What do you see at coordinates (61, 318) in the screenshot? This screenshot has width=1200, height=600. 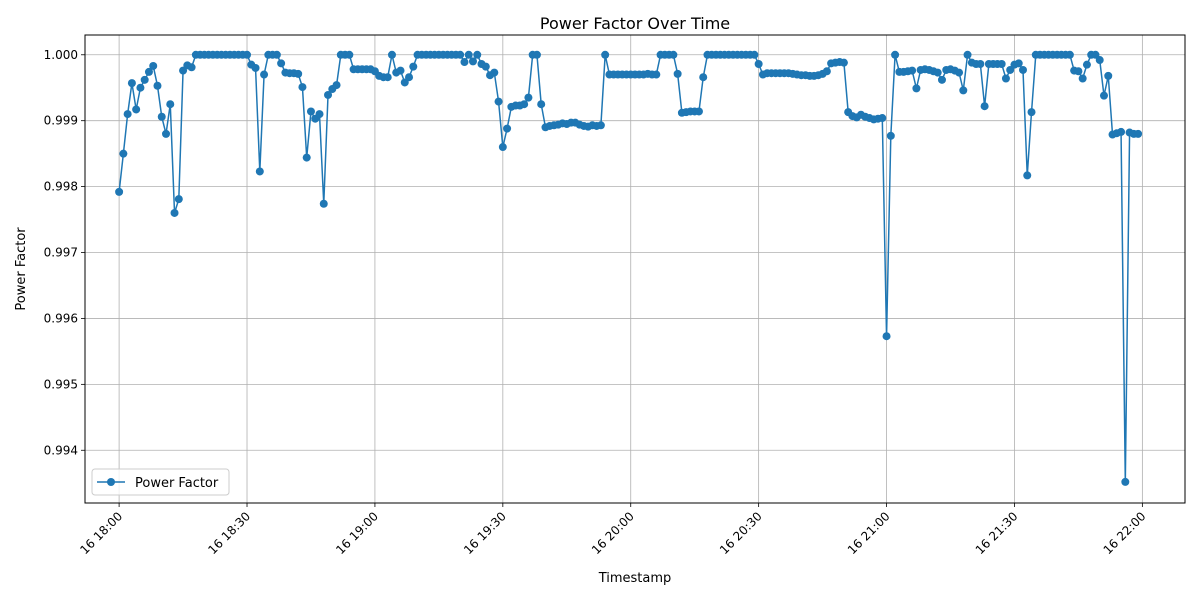 I see `y-tick-label: 0.996` at bounding box center [61, 318].